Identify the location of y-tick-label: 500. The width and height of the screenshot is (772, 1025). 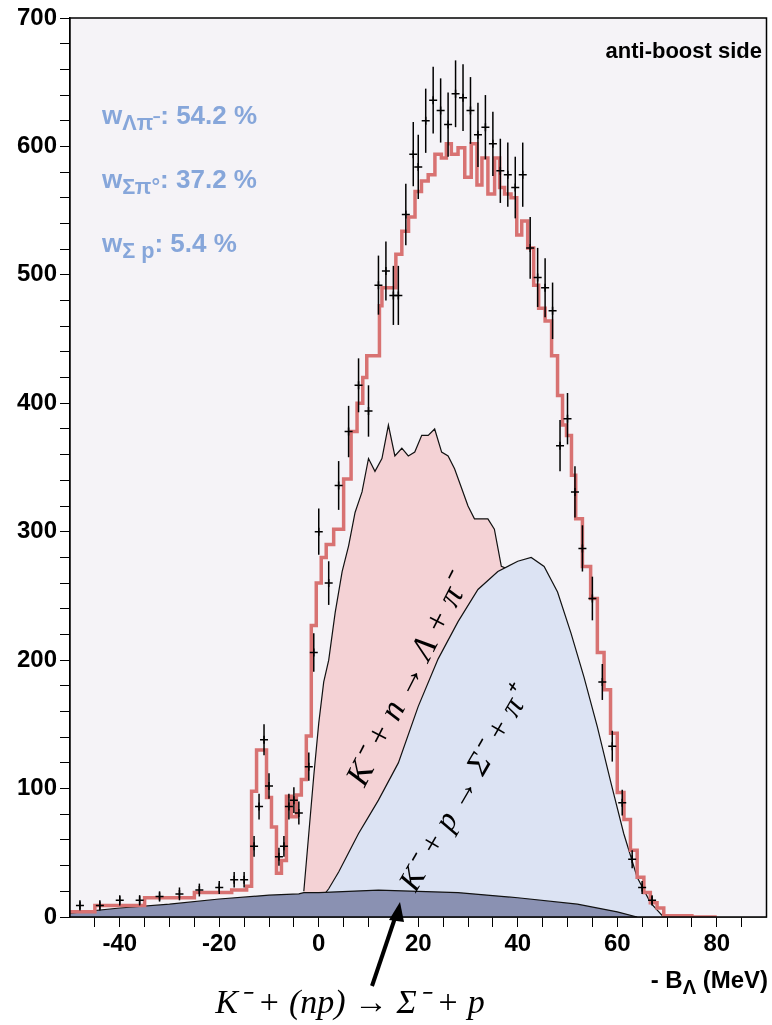
(36, 273).